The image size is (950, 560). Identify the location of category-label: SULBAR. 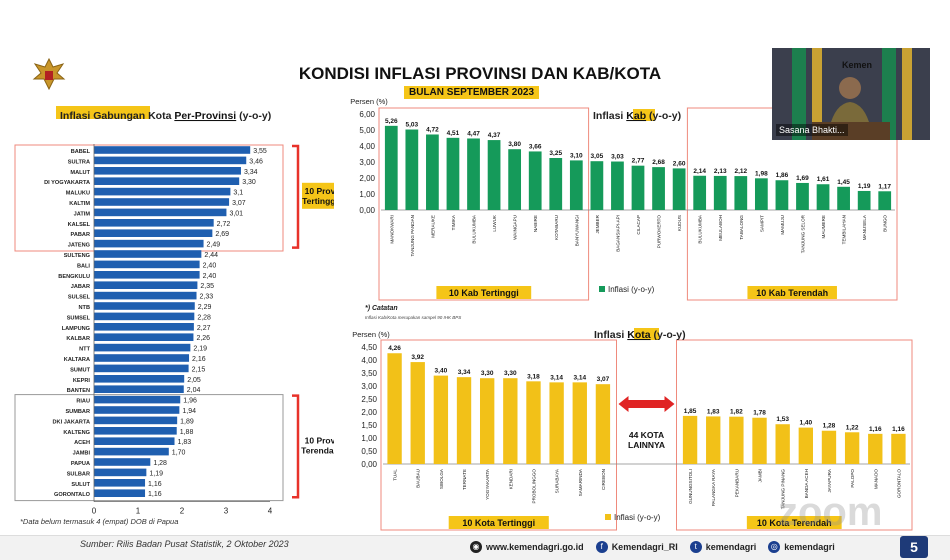
(78, 474).